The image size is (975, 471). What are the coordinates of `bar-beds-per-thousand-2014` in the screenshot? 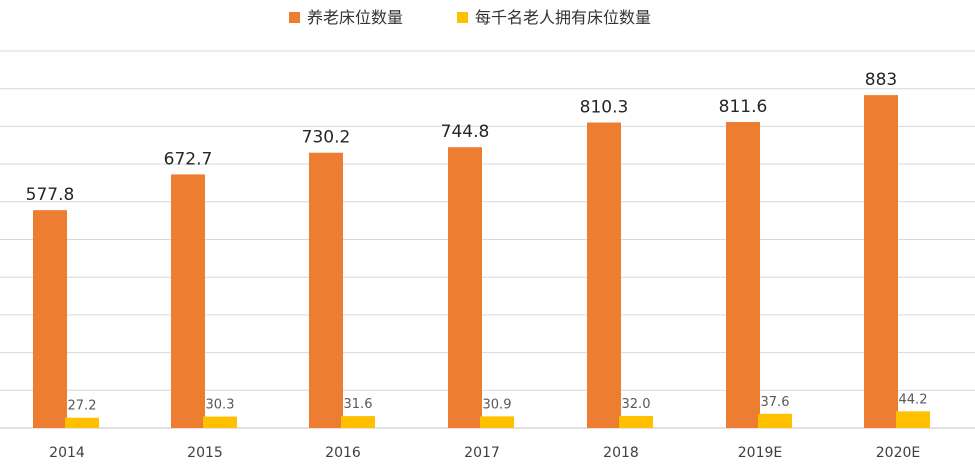 It's located at (82, 422).